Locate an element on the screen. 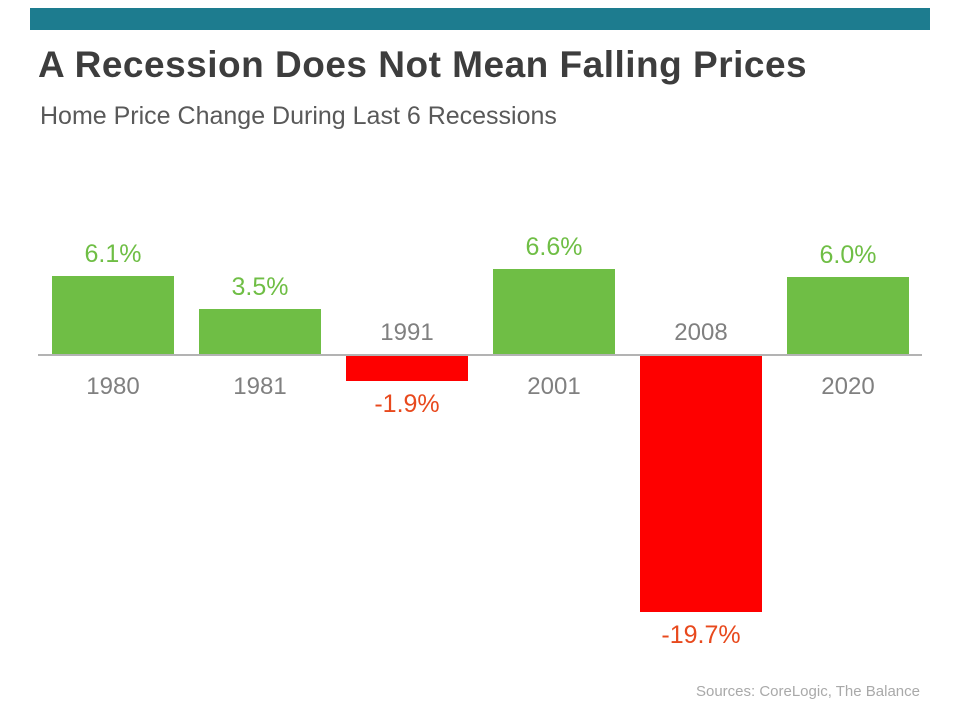 This screenshot has width=960, height=705. bar-year-label: 2020 is located at coordinates (848, 386).